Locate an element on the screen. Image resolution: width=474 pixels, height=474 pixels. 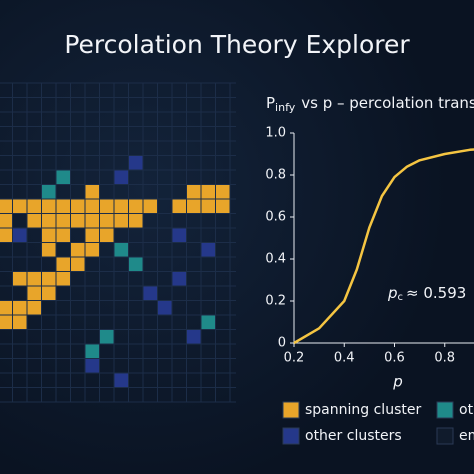
legend-label: other clusters is located at coordinates (353, 436).